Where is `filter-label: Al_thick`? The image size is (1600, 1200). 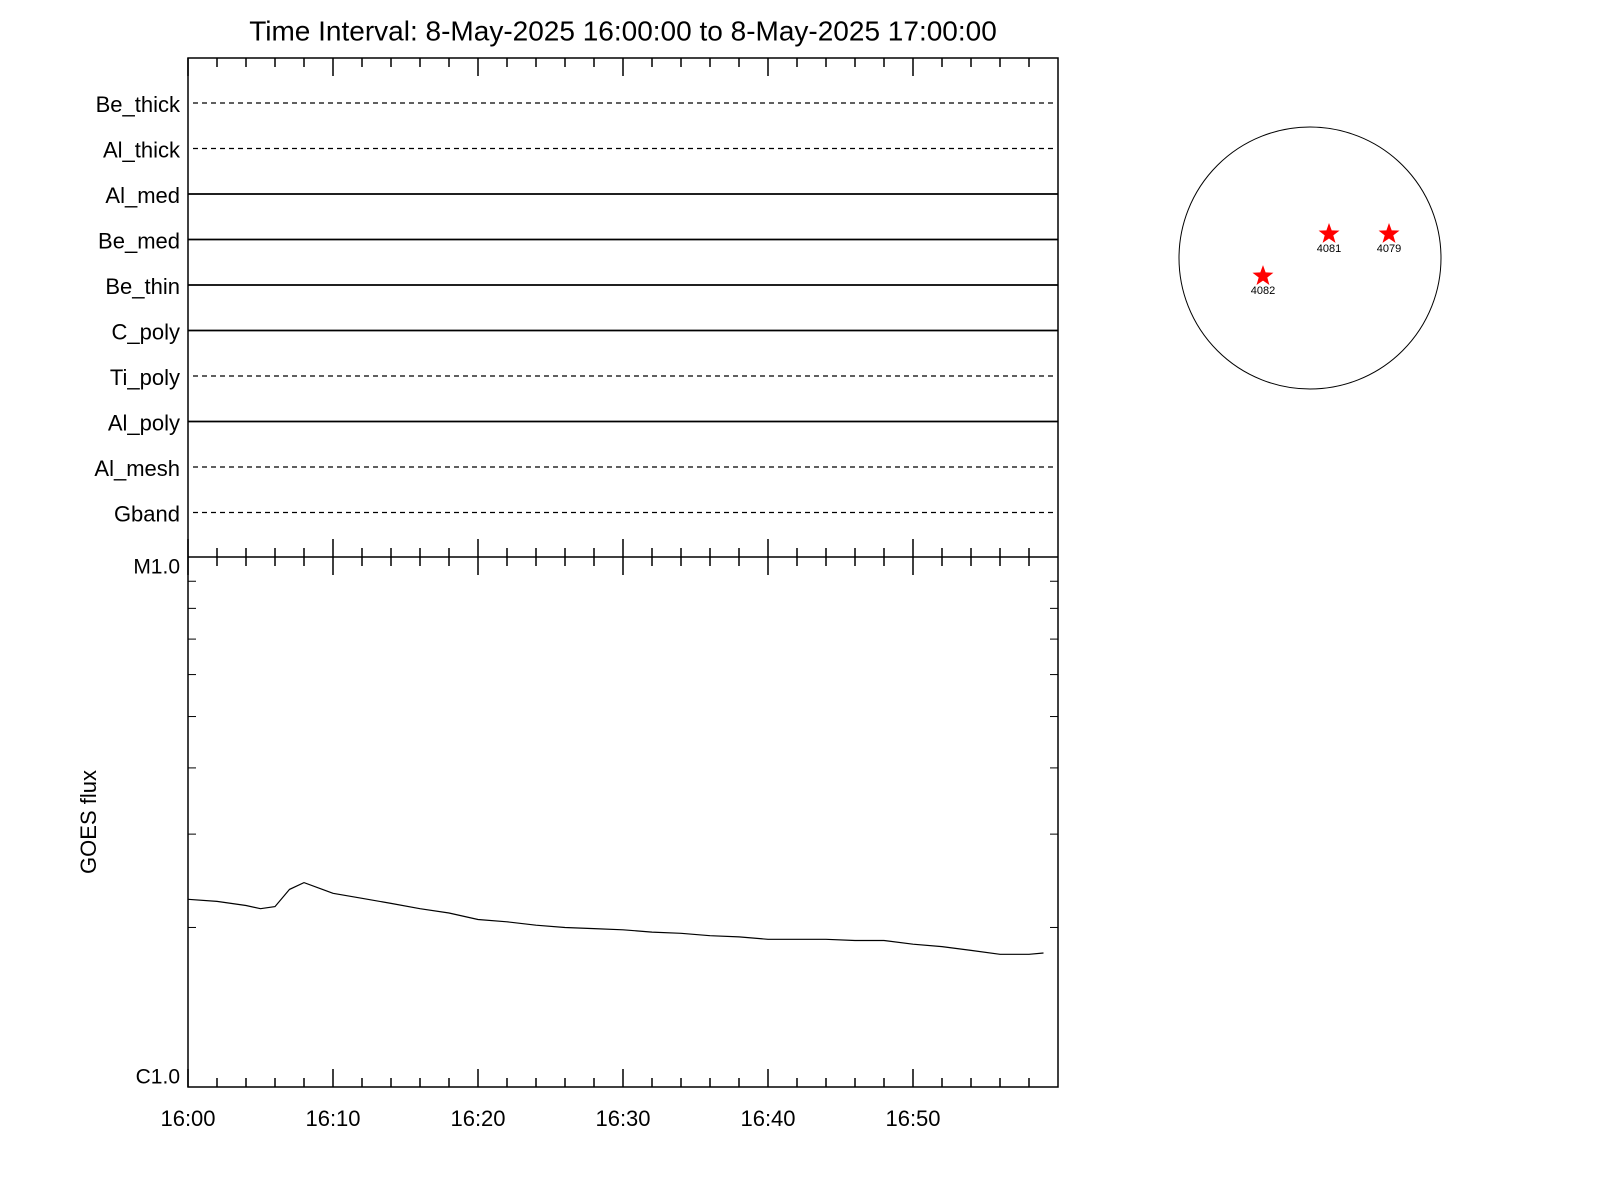 filter-label: Al_thick is located at coordinates (142, 149).